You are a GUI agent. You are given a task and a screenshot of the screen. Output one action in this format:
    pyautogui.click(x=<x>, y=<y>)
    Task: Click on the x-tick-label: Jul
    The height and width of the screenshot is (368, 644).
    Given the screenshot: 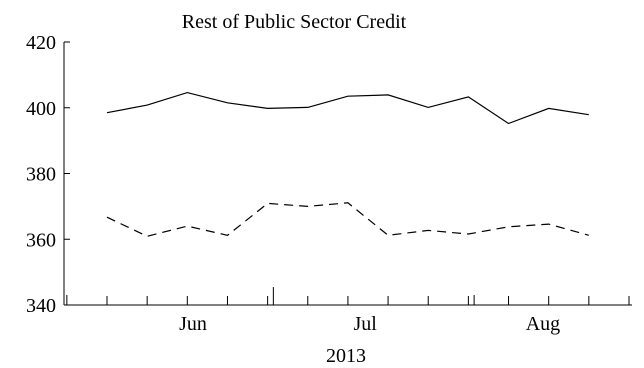 What is the action you would take?
    pyautogui.click(x=365, y=324)
    